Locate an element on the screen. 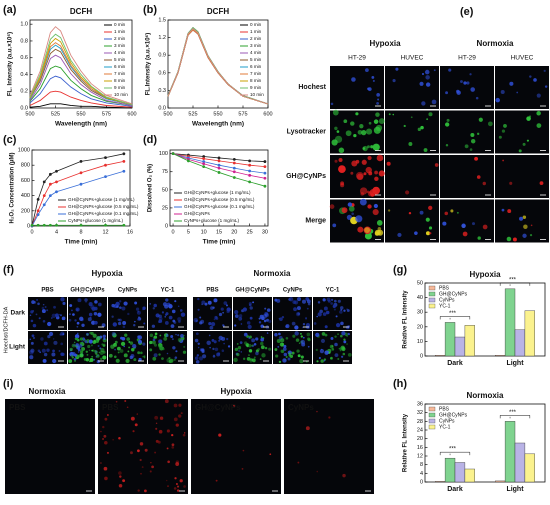 Image resolution: width=550 pixels, height=505 pixels. y-tick-label: 1.2 is located at coordinates (162, 38).